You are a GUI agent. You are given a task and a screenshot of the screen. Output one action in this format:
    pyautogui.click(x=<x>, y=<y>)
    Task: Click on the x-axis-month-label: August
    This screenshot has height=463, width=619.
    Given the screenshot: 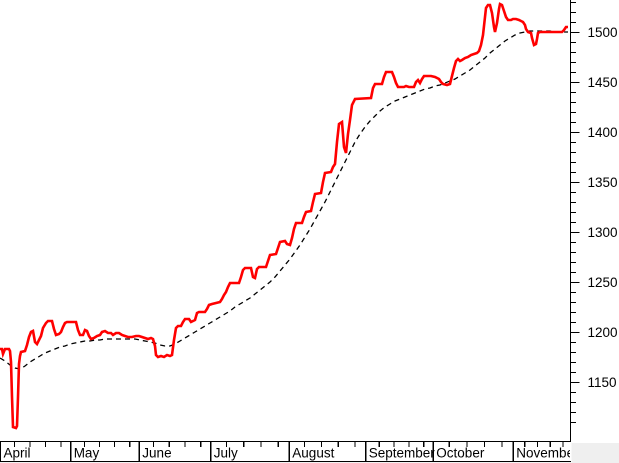 What is the action you would take?
    pyautogui.click(x=313, y=453)
    